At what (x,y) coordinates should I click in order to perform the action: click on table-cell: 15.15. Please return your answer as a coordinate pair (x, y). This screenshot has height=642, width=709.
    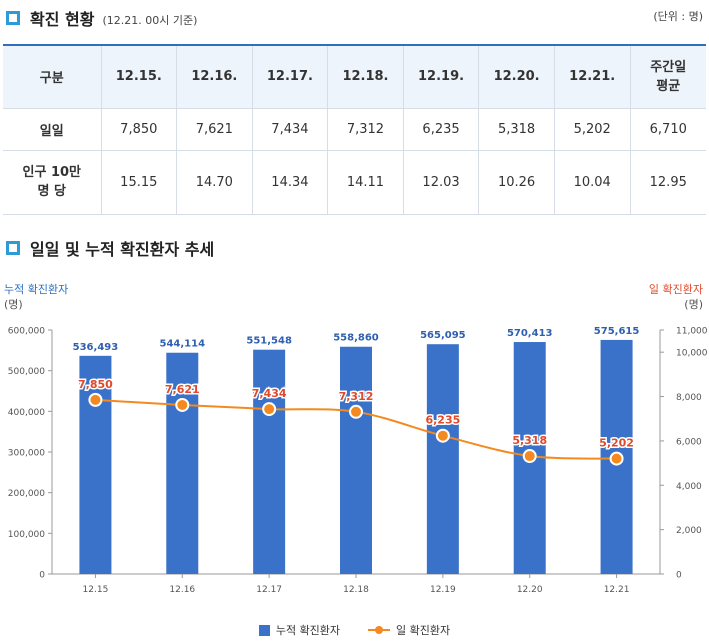
    Looking at the image, I should click on (139, 182).